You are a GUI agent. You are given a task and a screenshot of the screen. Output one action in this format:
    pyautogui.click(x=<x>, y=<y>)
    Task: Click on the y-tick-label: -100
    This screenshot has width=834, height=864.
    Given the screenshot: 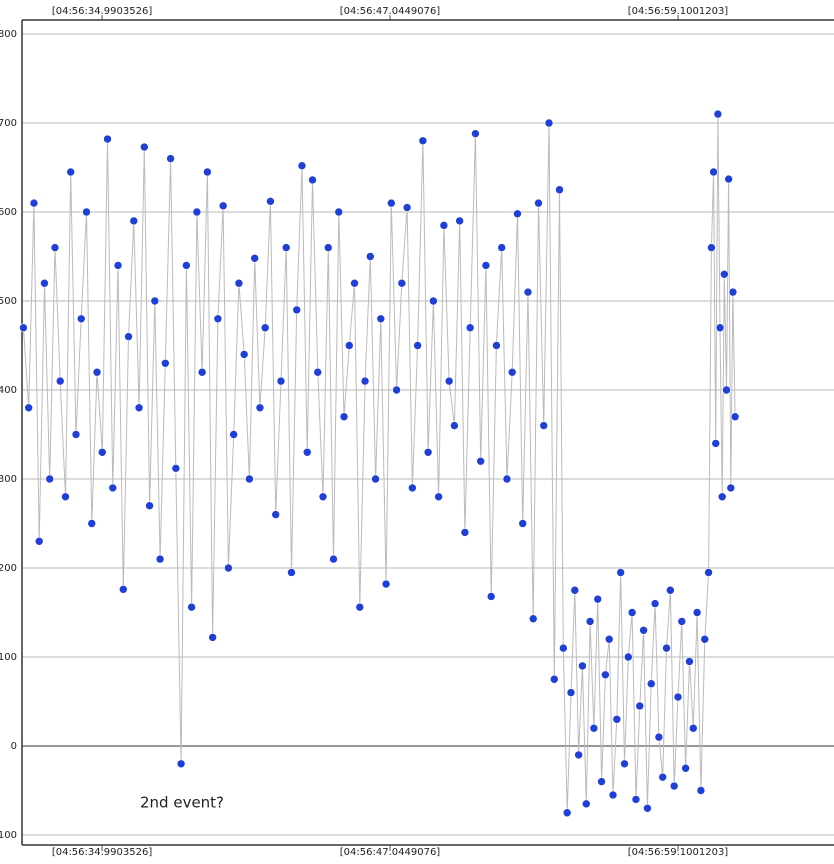 What is the action you would take?
    pyautogui.click(x=8, y=835)
    